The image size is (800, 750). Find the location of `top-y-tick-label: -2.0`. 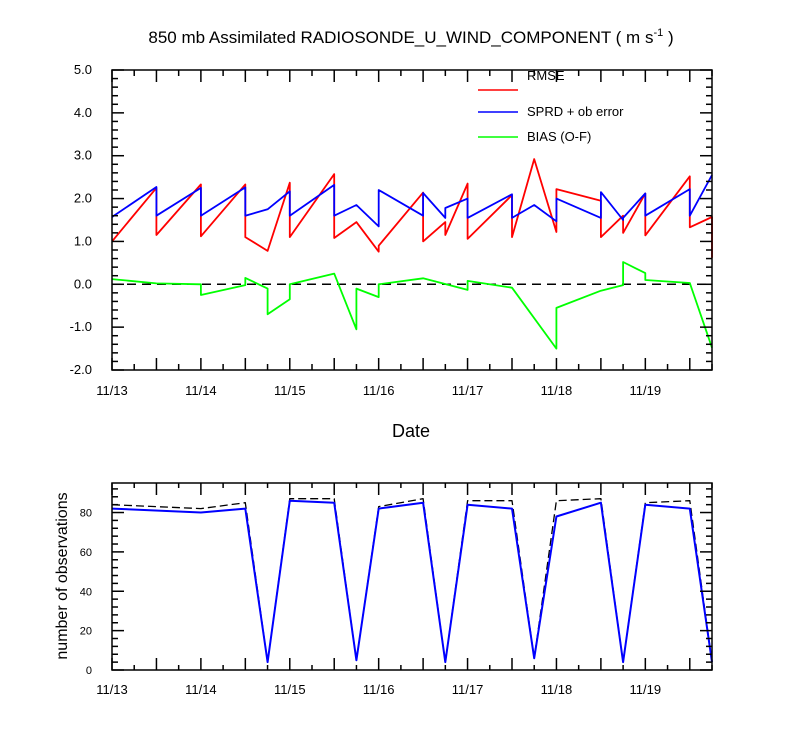

top-y-tick-label: -2.0 is located at coordinates (81, 369).